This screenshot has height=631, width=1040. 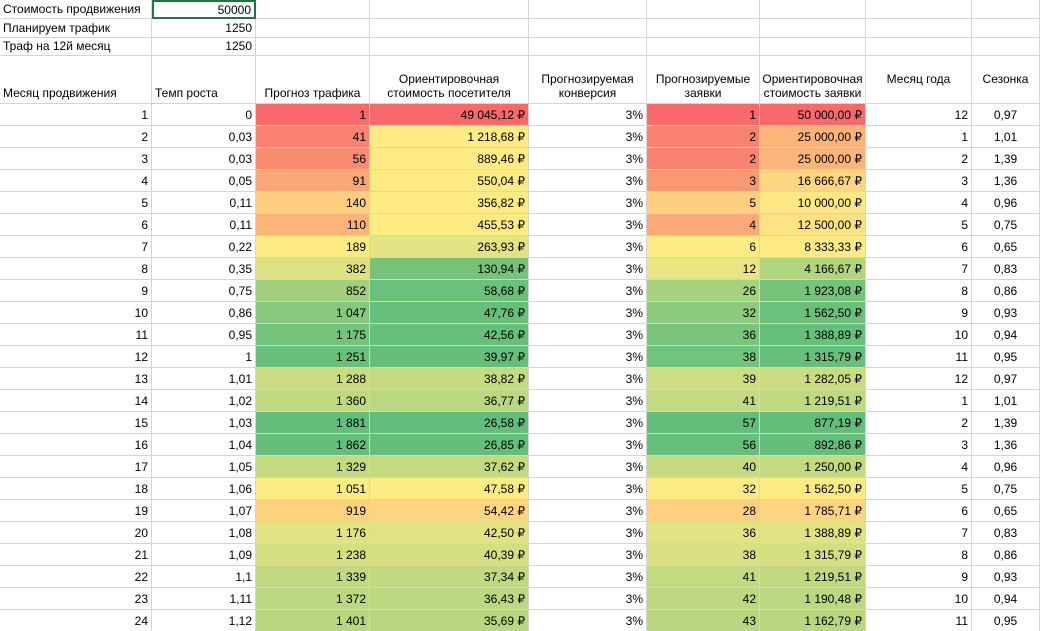 What do you see at coordinates (703, 379) in the screenshot?
I see `data-cell: 39` at bounding box center [703, 379].